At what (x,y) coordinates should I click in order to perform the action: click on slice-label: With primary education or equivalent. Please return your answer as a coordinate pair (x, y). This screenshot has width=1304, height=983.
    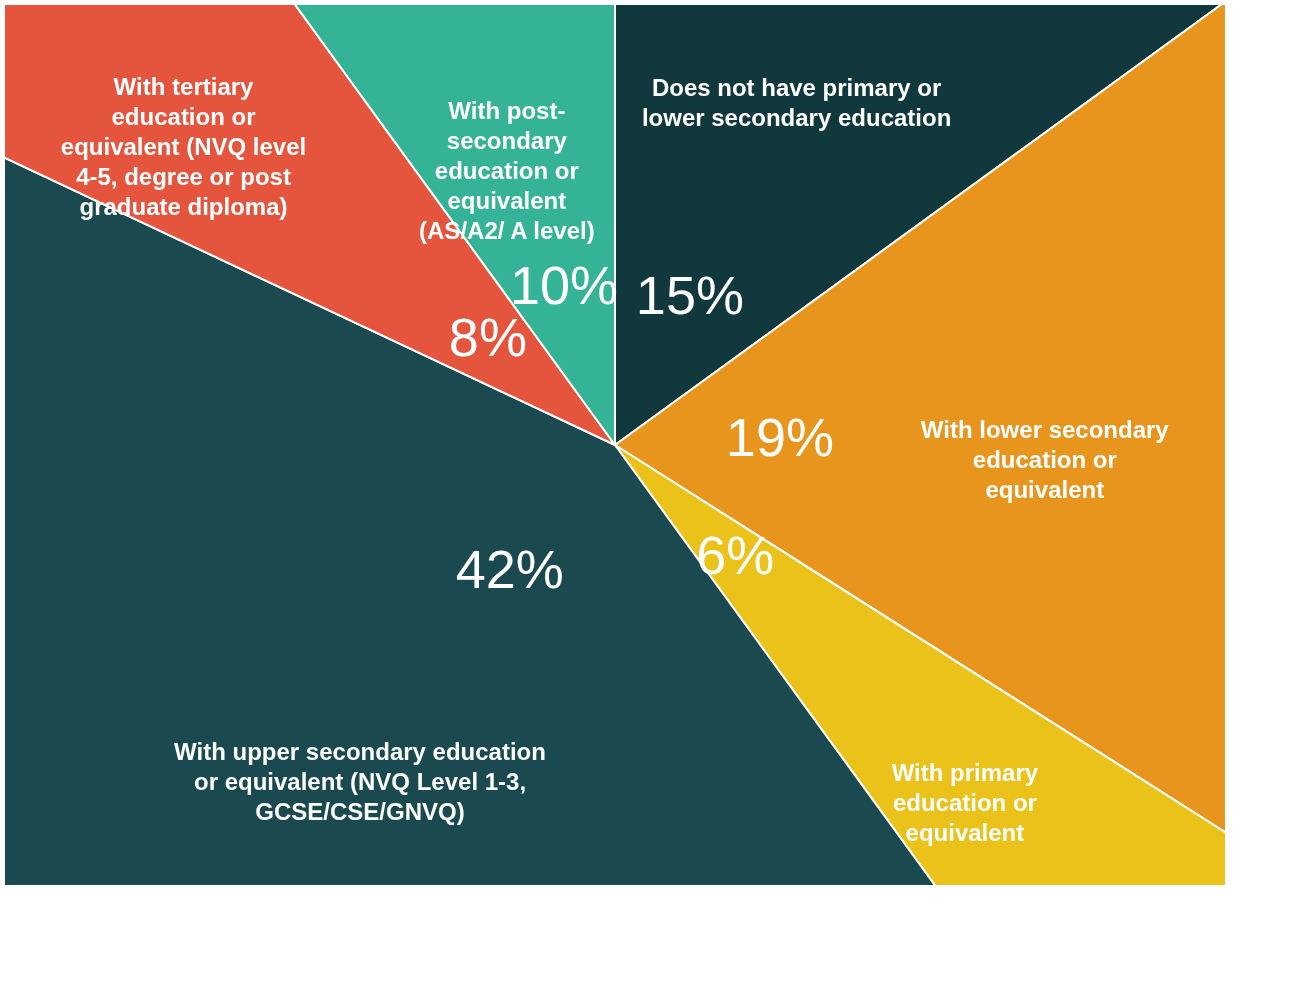
    Looking at the image, I should click on (965, 802).